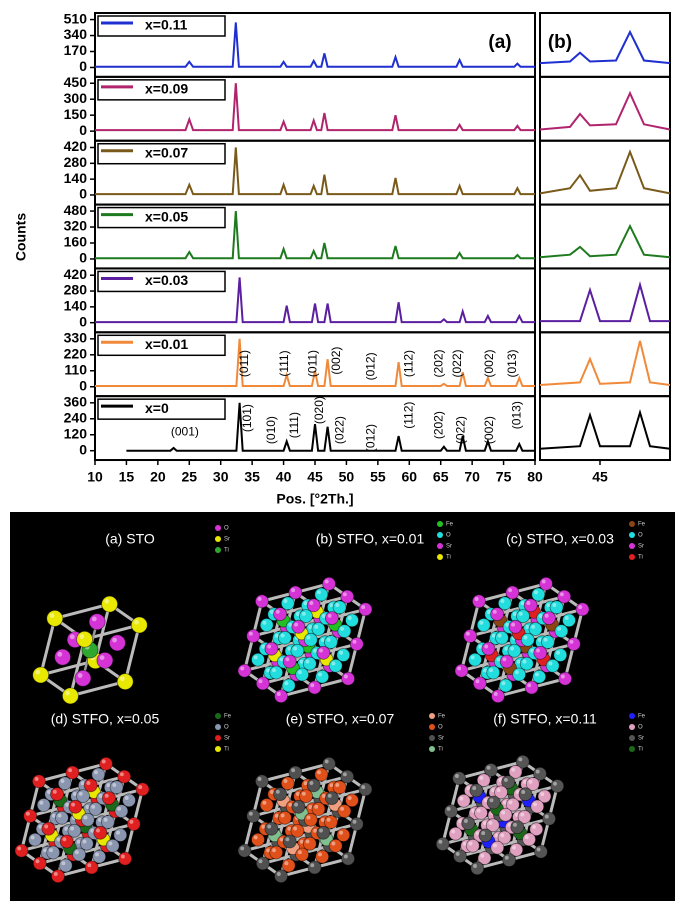 The width and height of the screenshot is (675, 901). Describe the element at coordinates (76, 114) in the screenshot. I see `y-tick-label: 150` at that location.